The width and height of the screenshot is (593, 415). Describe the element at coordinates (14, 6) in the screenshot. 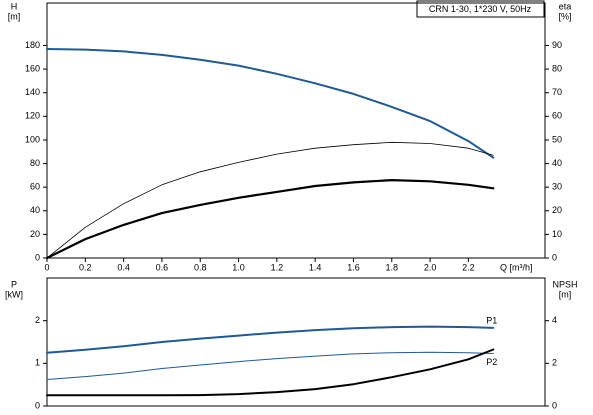

I see `y-label: H` at that location.